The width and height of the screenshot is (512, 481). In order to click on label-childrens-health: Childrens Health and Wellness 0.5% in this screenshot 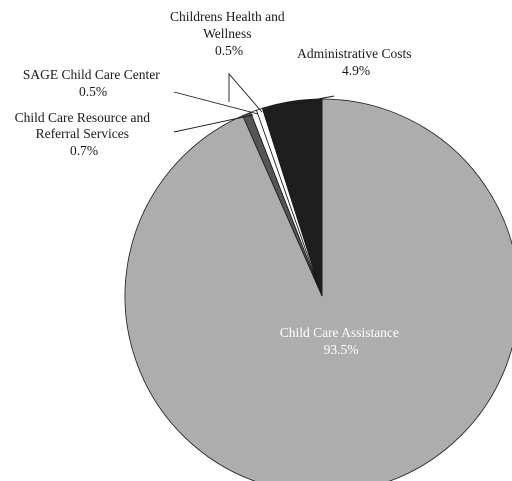, I will do `click(229, 33)`.